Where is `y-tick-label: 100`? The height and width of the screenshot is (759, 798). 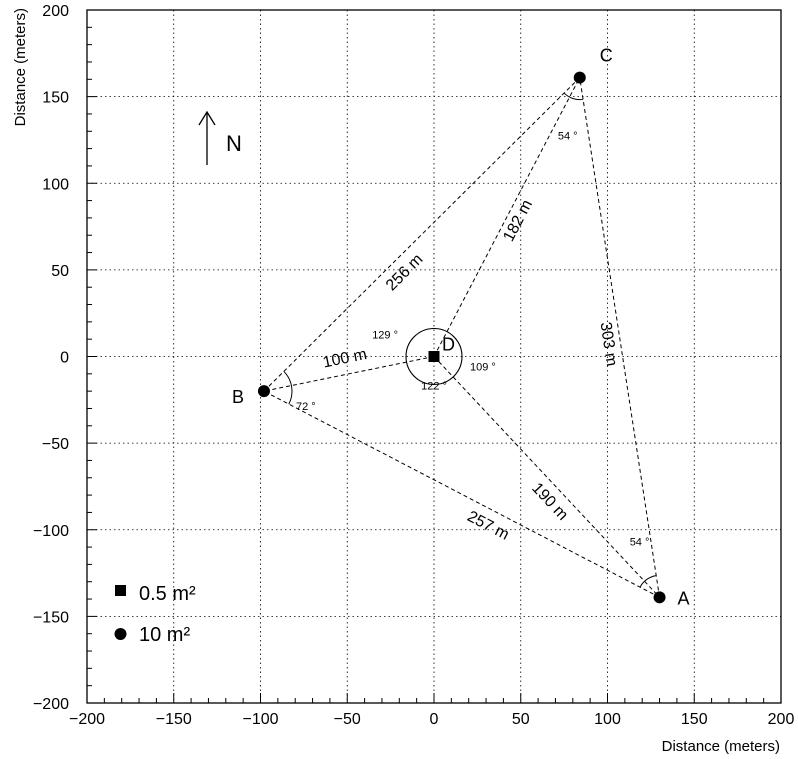 y-tick-label: 100 is located at coordinates (55, 184).